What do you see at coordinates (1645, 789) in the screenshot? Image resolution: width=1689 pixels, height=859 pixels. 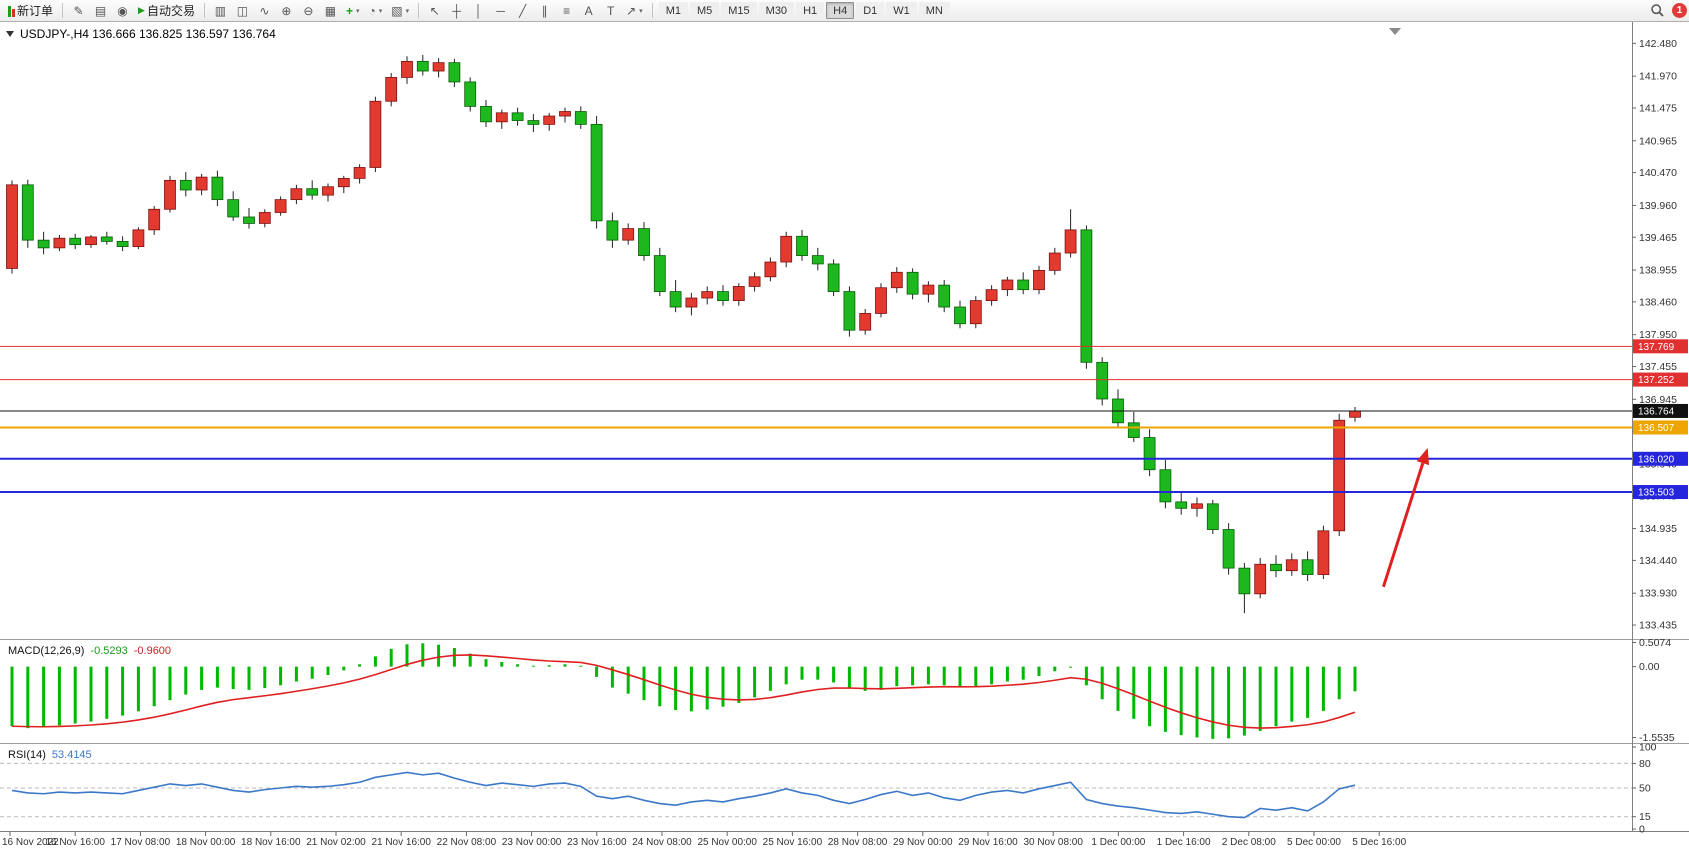 I see `svg-text: 50` at bounding box center [1645, 789].